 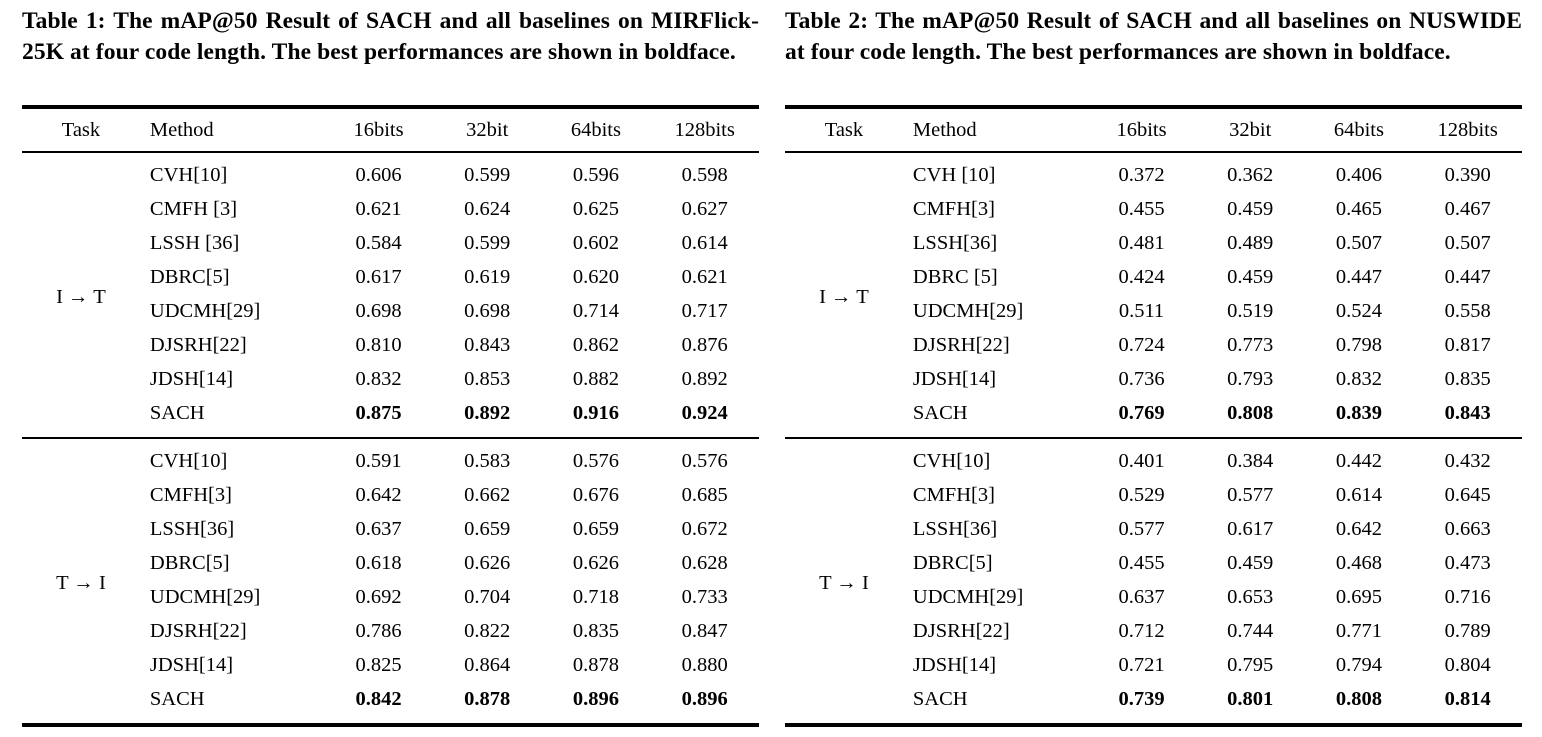 I want to click on value-cell: 0.739, so click(x=1141, y=699).